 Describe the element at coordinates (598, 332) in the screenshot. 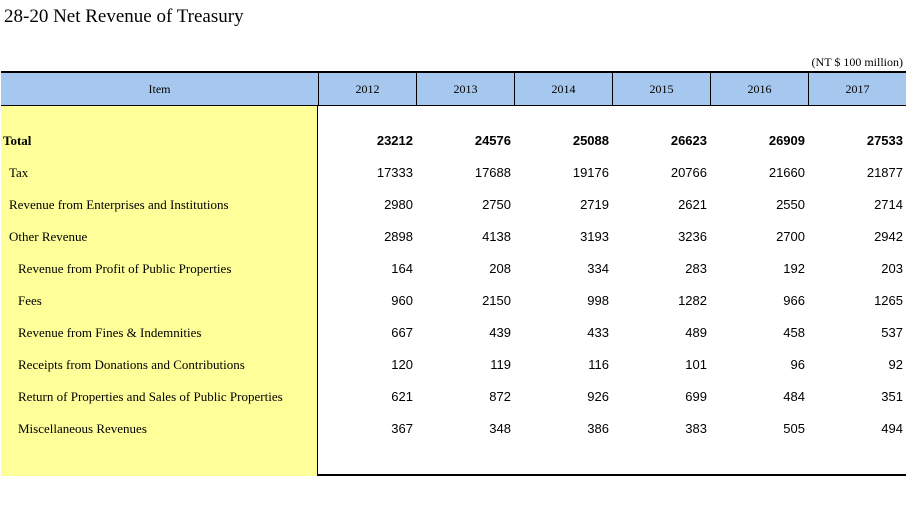

I see `cell-value: 433` at that location.